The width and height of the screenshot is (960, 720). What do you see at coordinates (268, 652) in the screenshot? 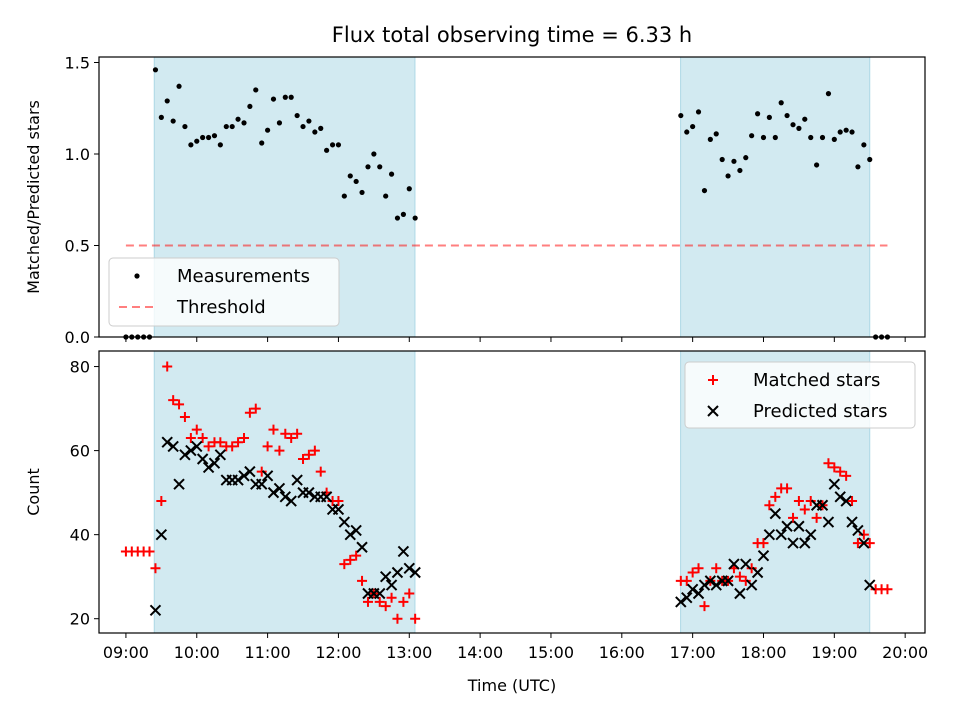
I see `x-tick-label: 11:00` at bounding box center [268, 652].